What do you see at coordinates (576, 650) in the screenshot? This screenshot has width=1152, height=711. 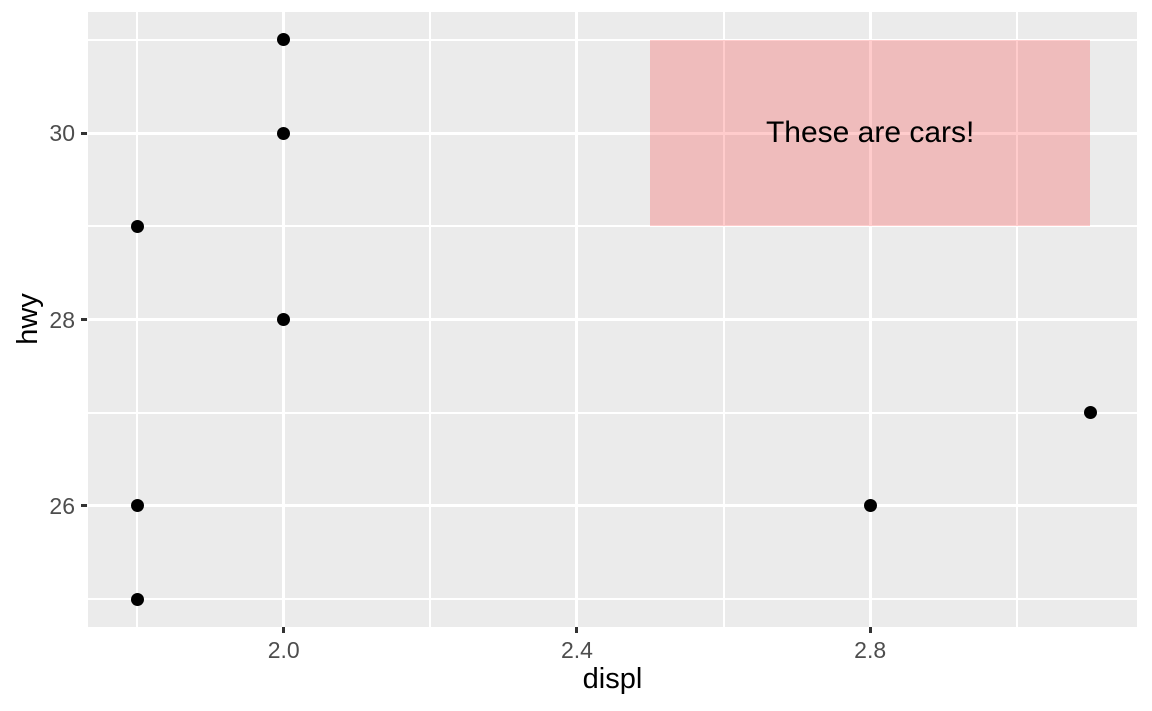 I see `x-tick-label: 2.4` at bounding box center [576, 650].